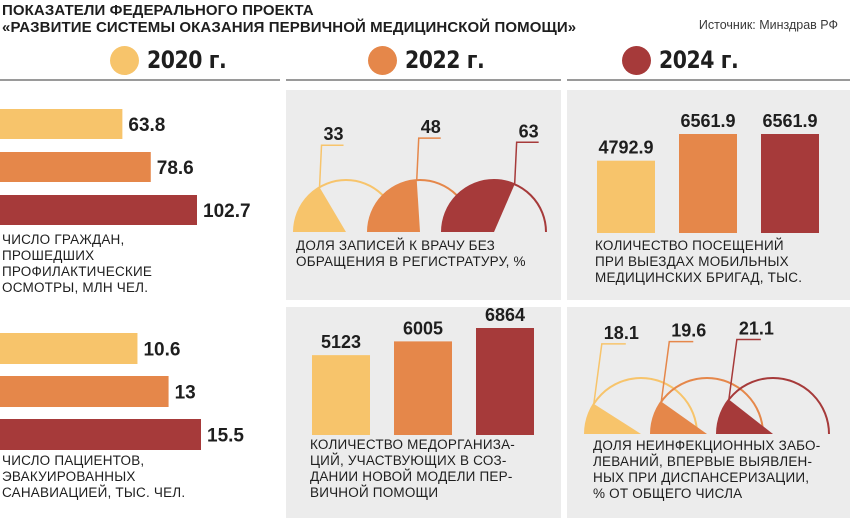  What do you see at coordinates (621, 333) in the screenshot?
I see `data-label-2020: 18.1` at bounding box center [621, 333].